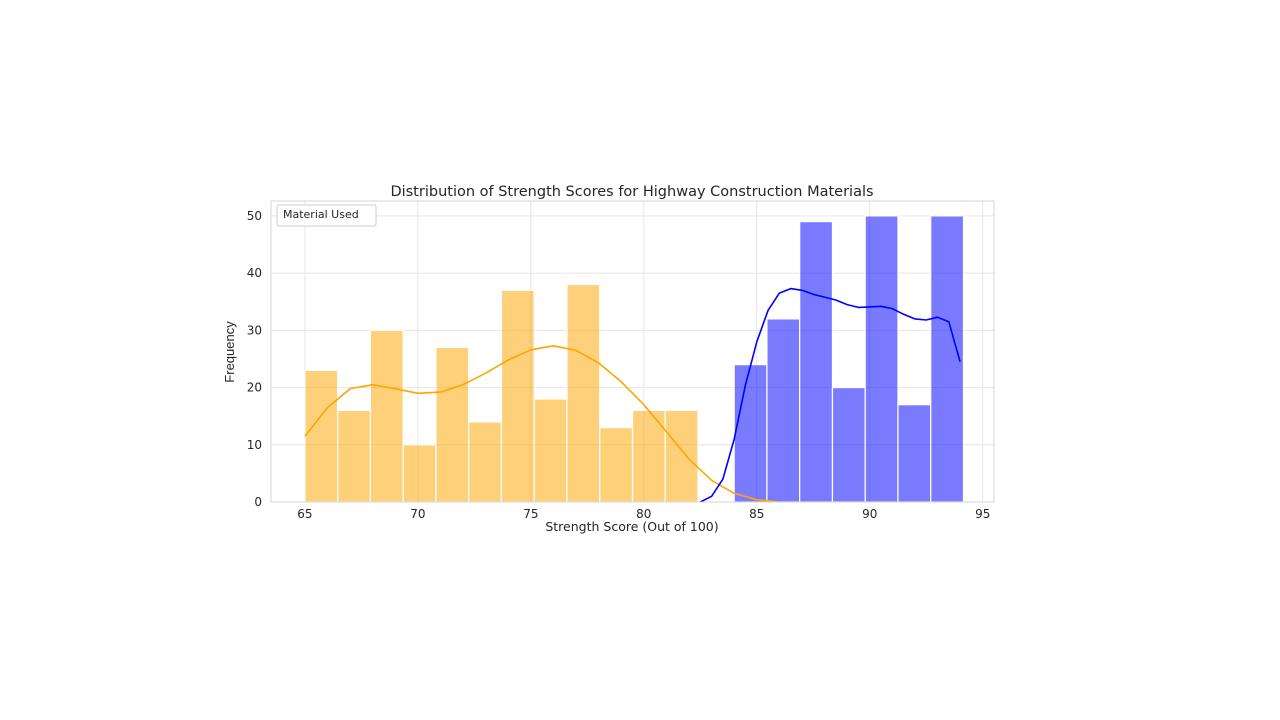  What do you see at coordinates (982, 514) in the screenshot?
I see `x-tick-label: 95` at bounding box center [982, 514].